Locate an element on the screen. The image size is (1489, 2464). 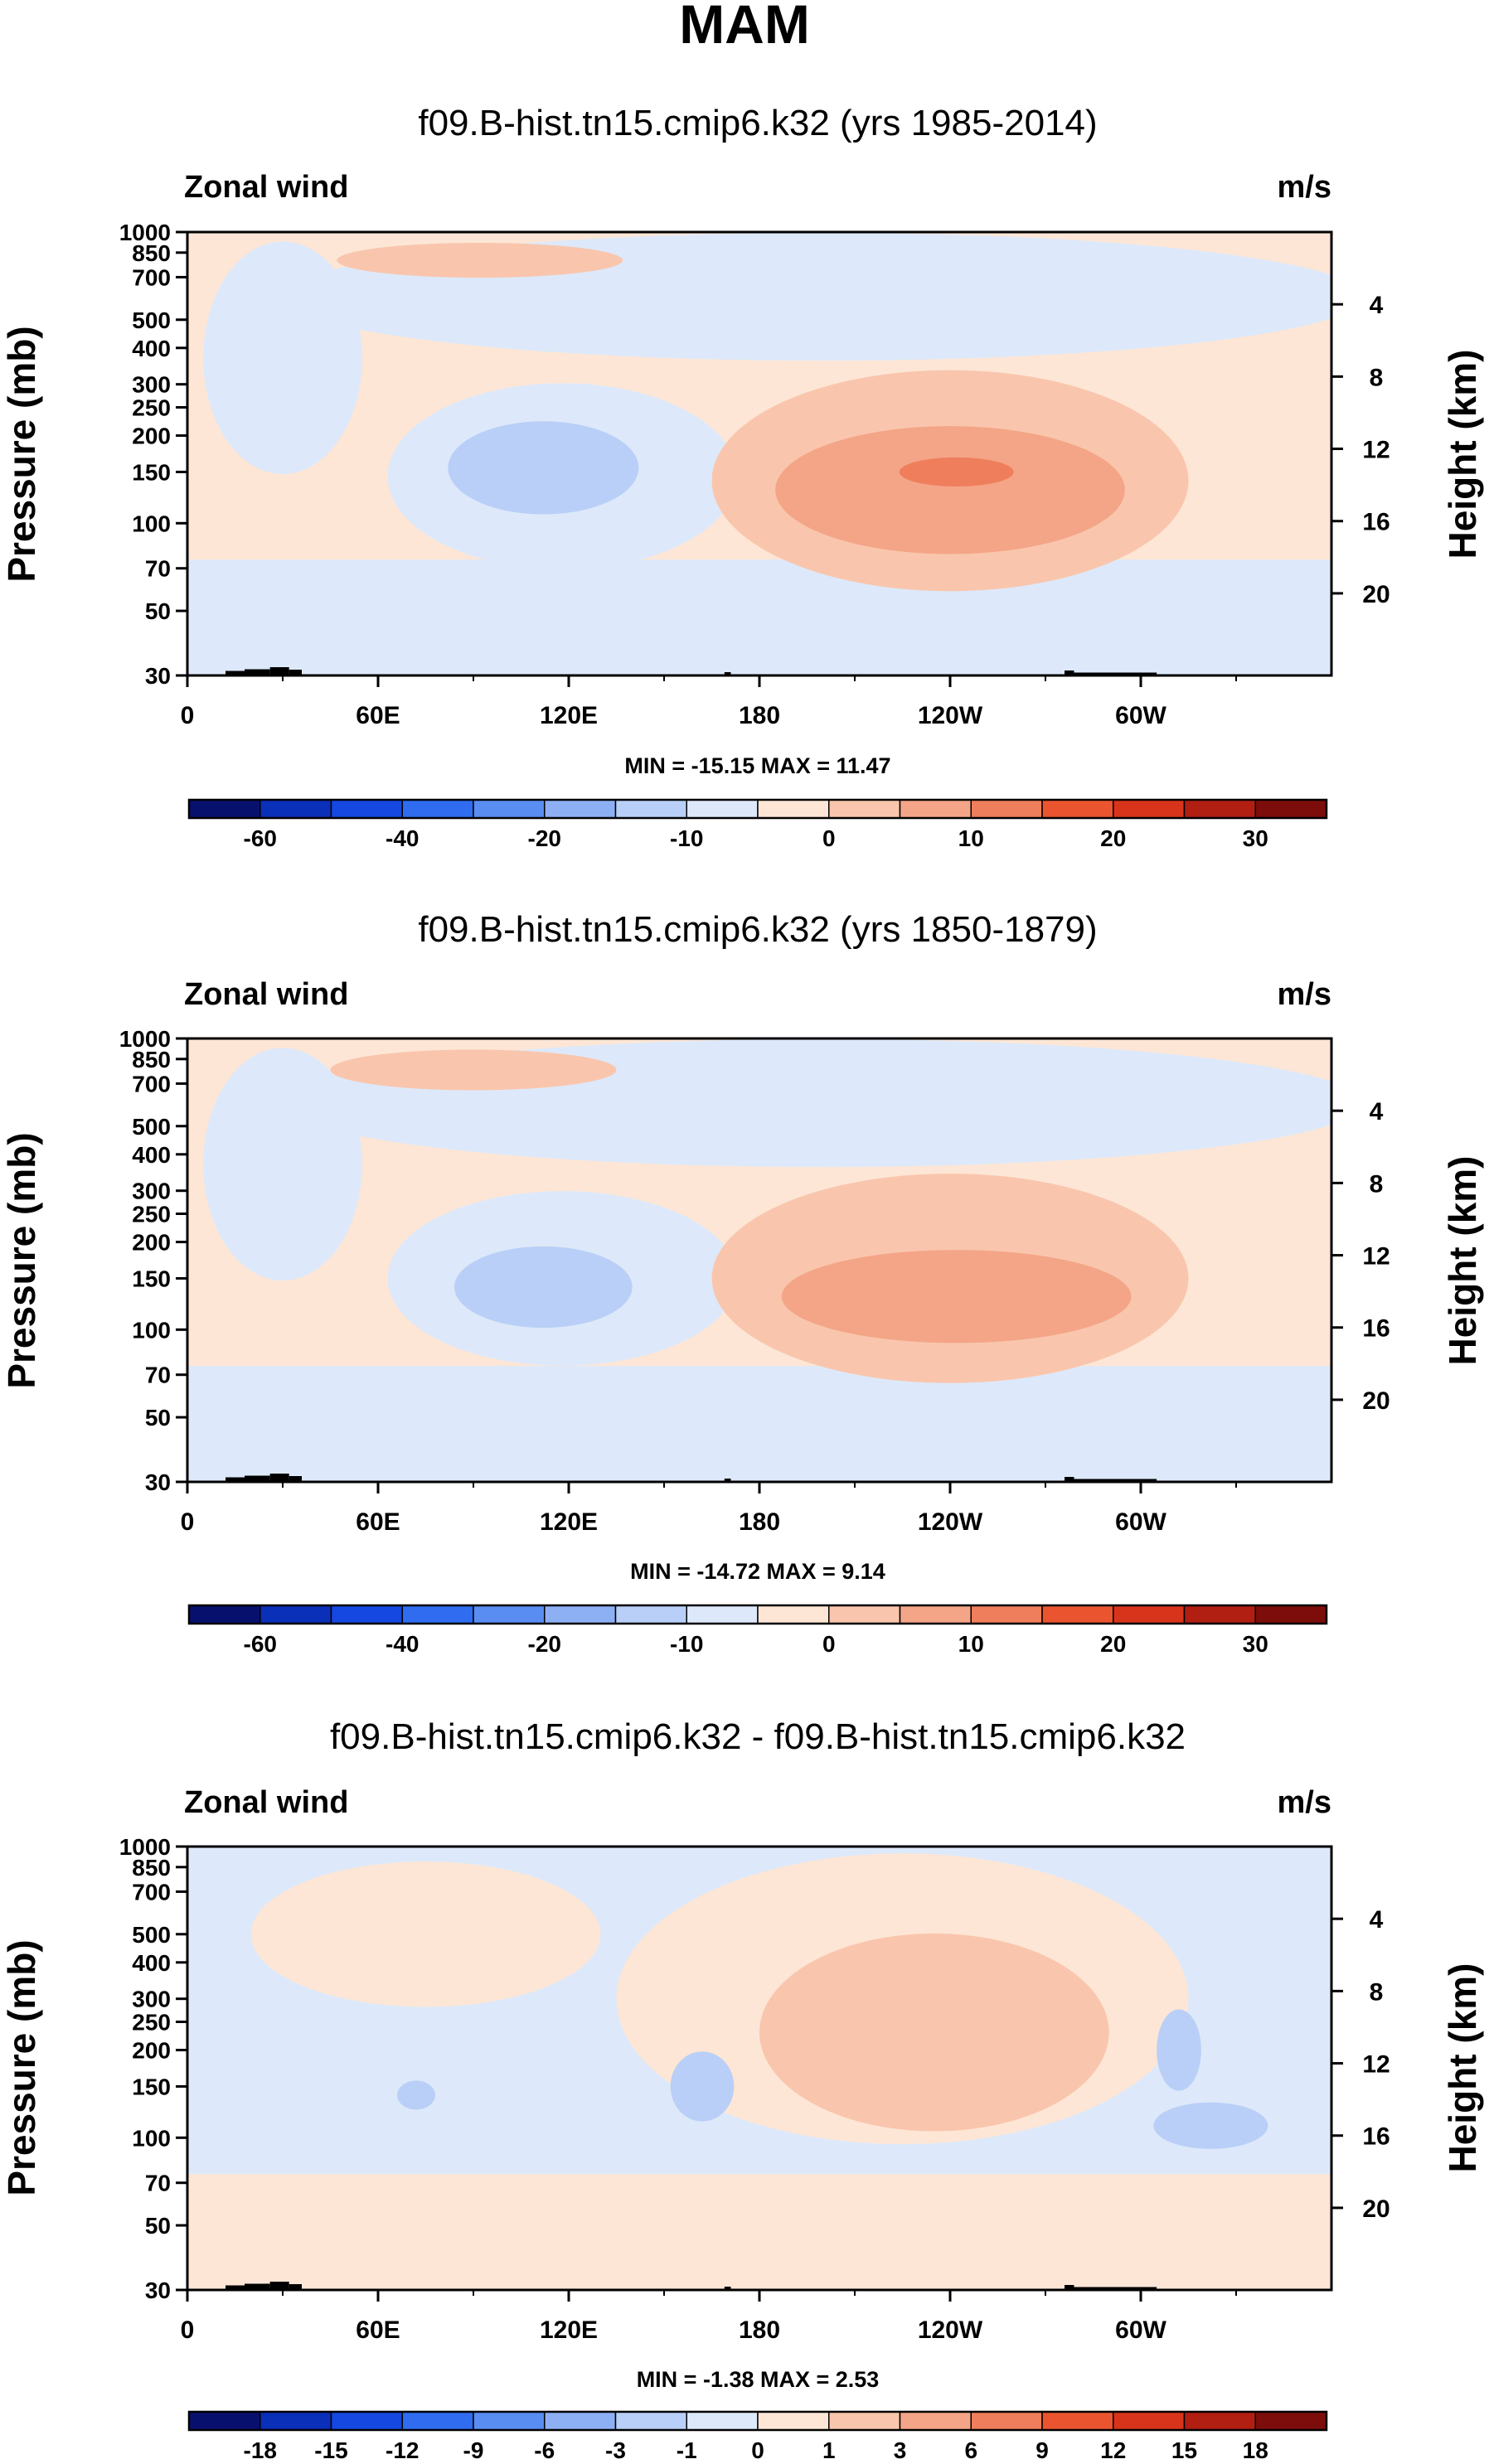
figure-title: MAM is located at coordinates (744, 27).